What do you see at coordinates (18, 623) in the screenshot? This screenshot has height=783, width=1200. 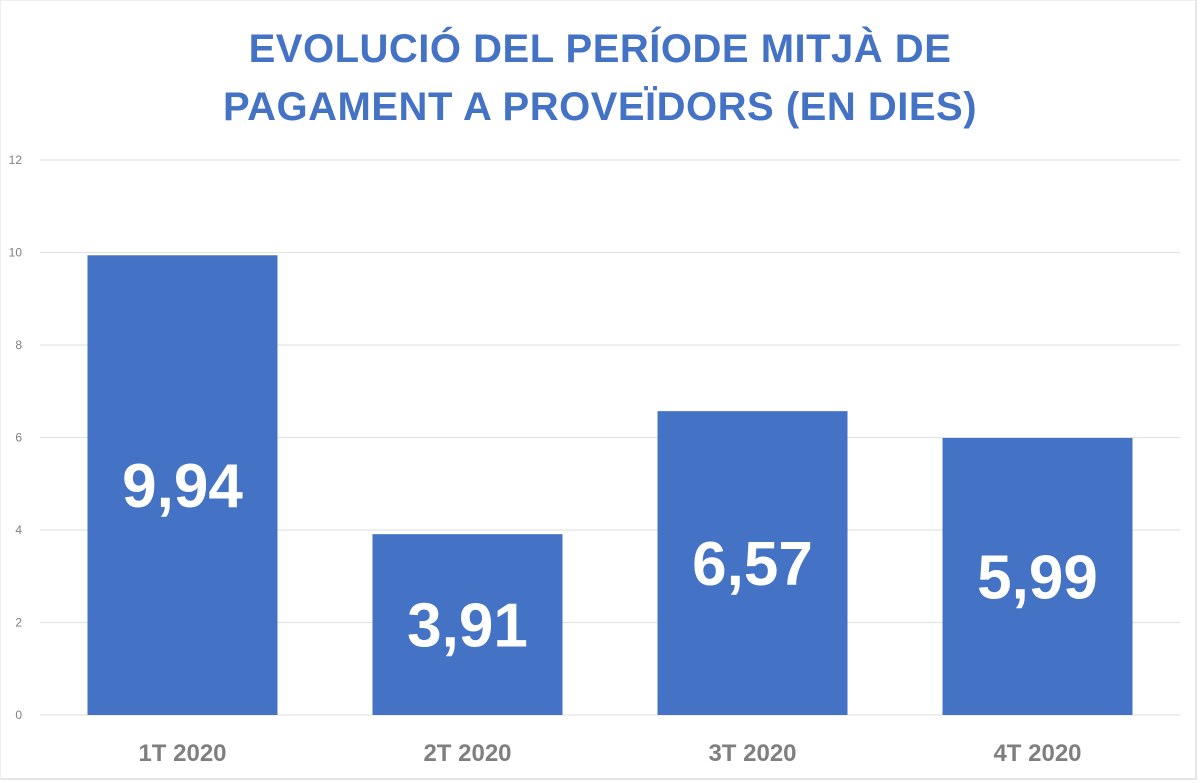 I see `y-tick-label: 2` at bounding box center [18, 623].